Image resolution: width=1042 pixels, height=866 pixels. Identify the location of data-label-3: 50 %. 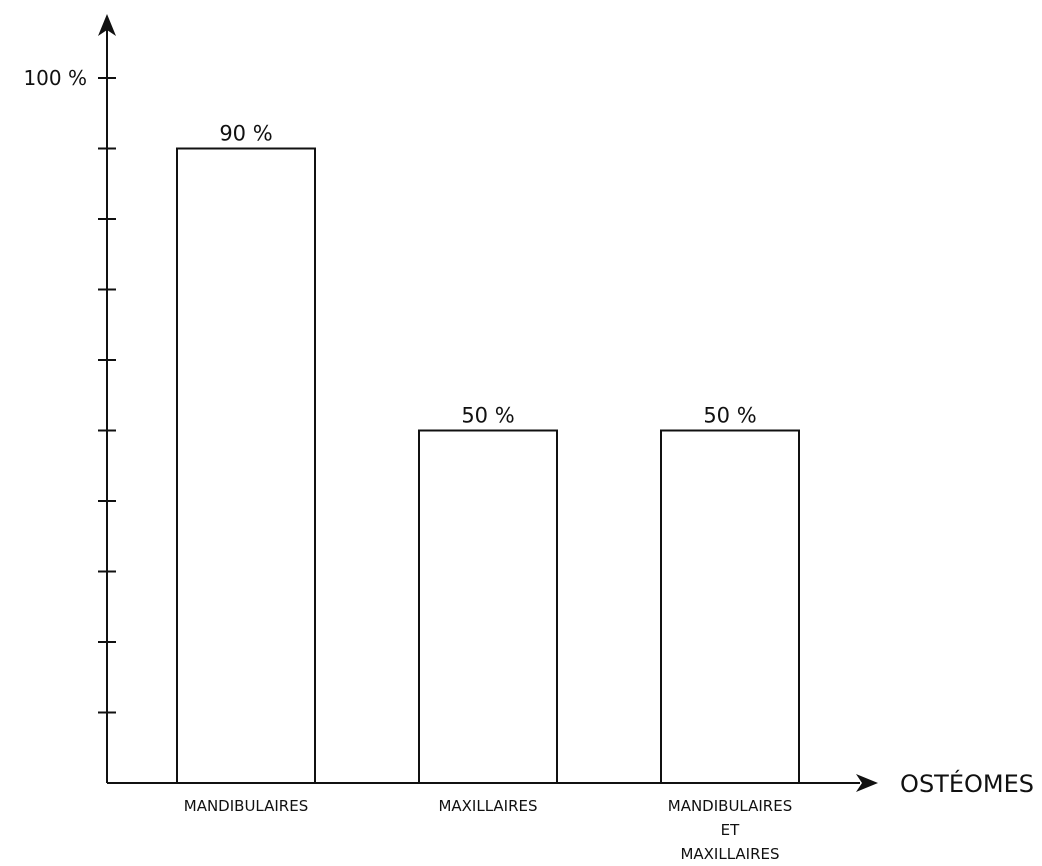
(729, 416).